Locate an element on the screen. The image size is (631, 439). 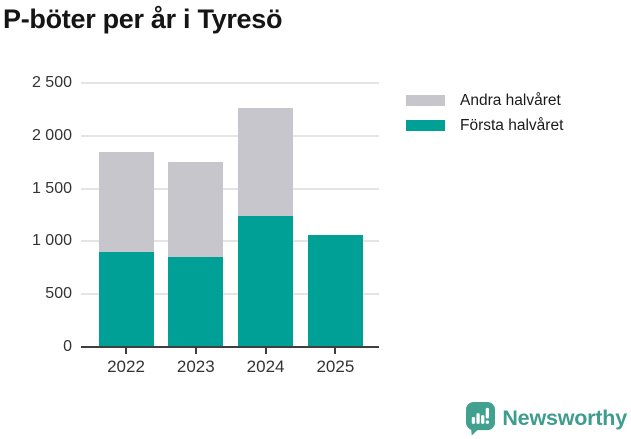
x-axis-label-2023: 2023 is located at coordinates (195, 366).